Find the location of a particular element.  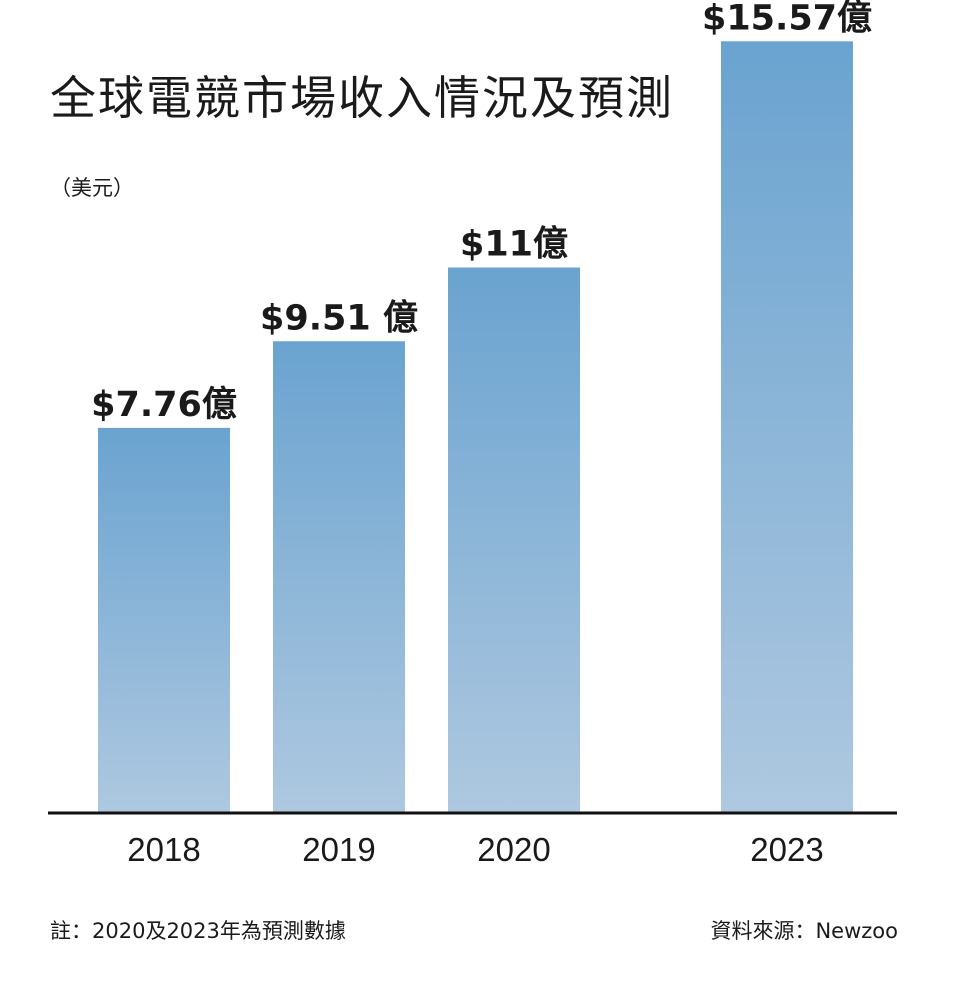

bar-2023 is located at coordinates (787, 427).